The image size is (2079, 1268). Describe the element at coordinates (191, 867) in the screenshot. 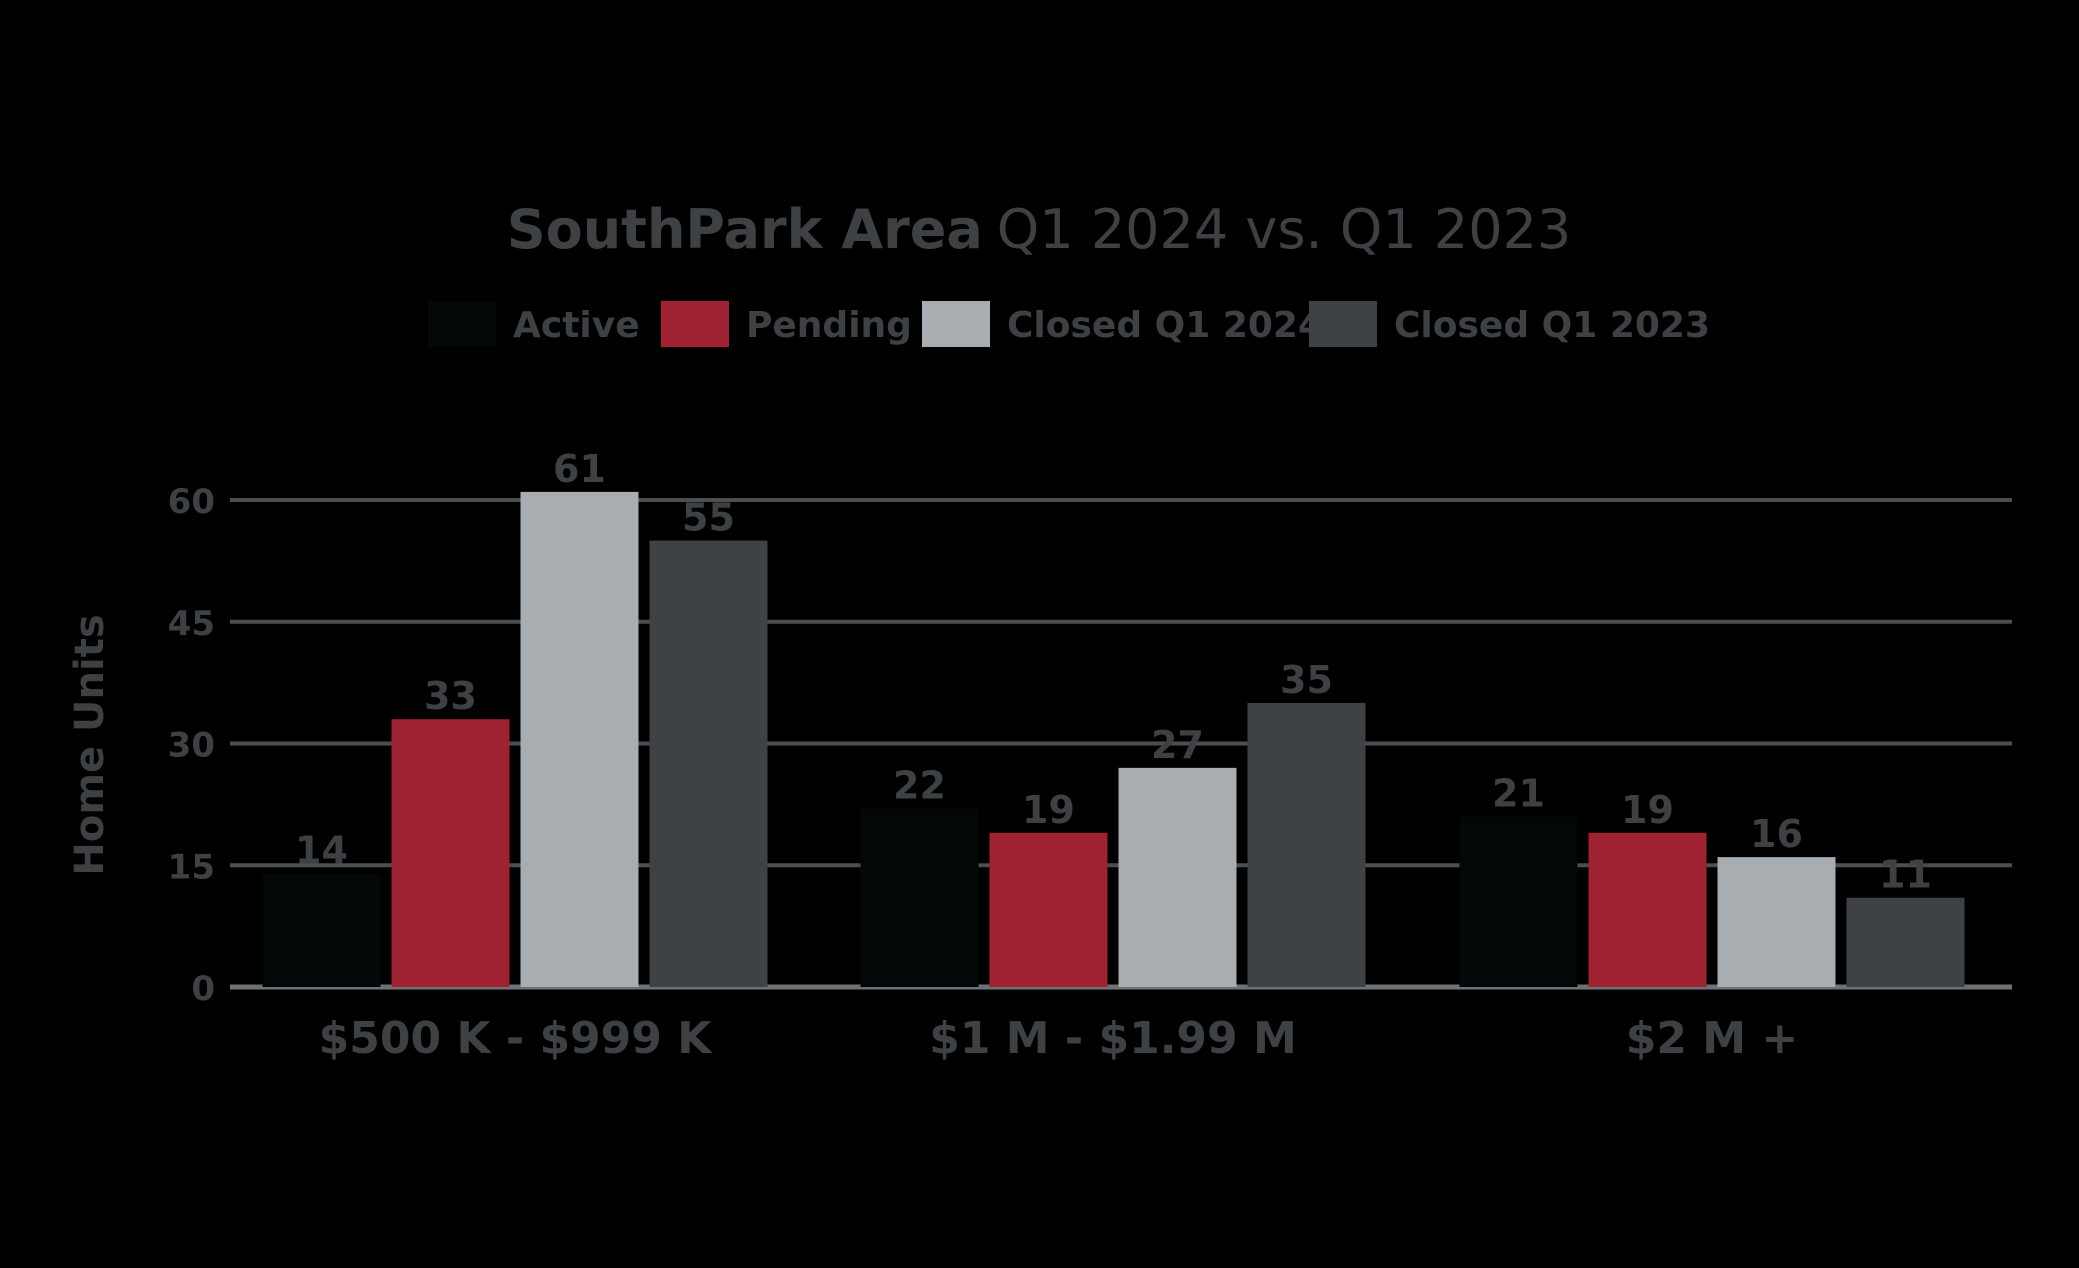

I see `y-tick-label: 15` at that location.